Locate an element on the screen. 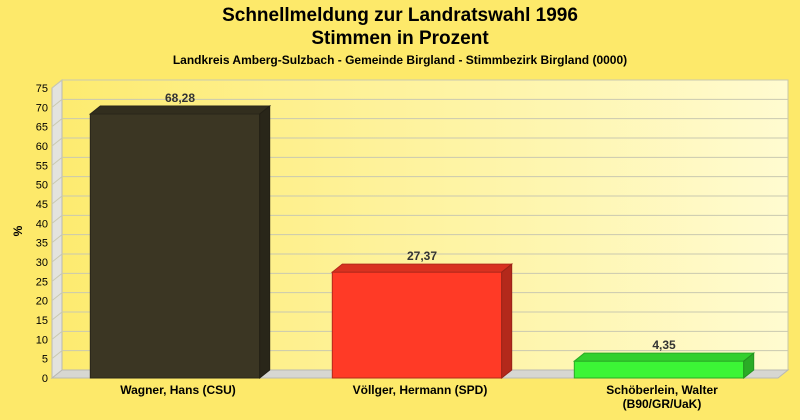 Image resolution: width=800 pixels, height=420 pixels. y-tick-label: 40 is located at coordinates (42, 224).